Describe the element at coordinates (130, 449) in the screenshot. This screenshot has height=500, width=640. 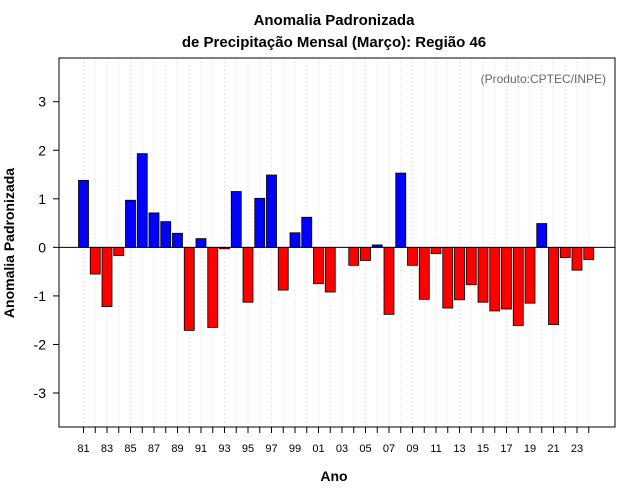
I see `x-tick-label: 85` at that location.